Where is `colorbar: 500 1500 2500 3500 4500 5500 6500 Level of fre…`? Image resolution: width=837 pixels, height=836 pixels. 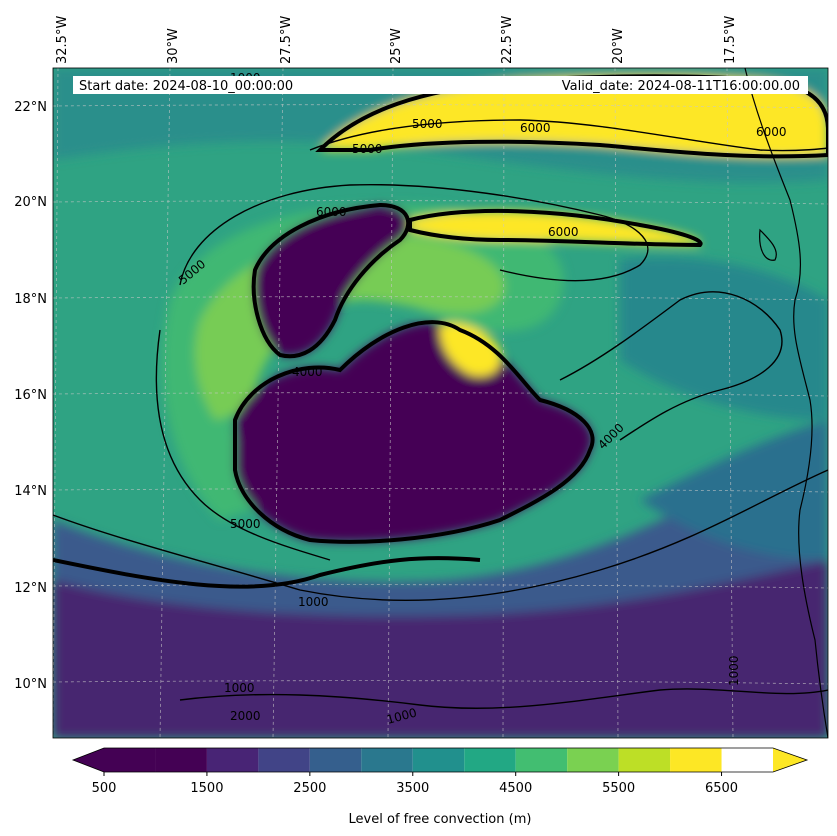 colorbar: 500 1500 2500 3500 4500 5500 6500 Level of fre… is located at coordinates (440, 787).